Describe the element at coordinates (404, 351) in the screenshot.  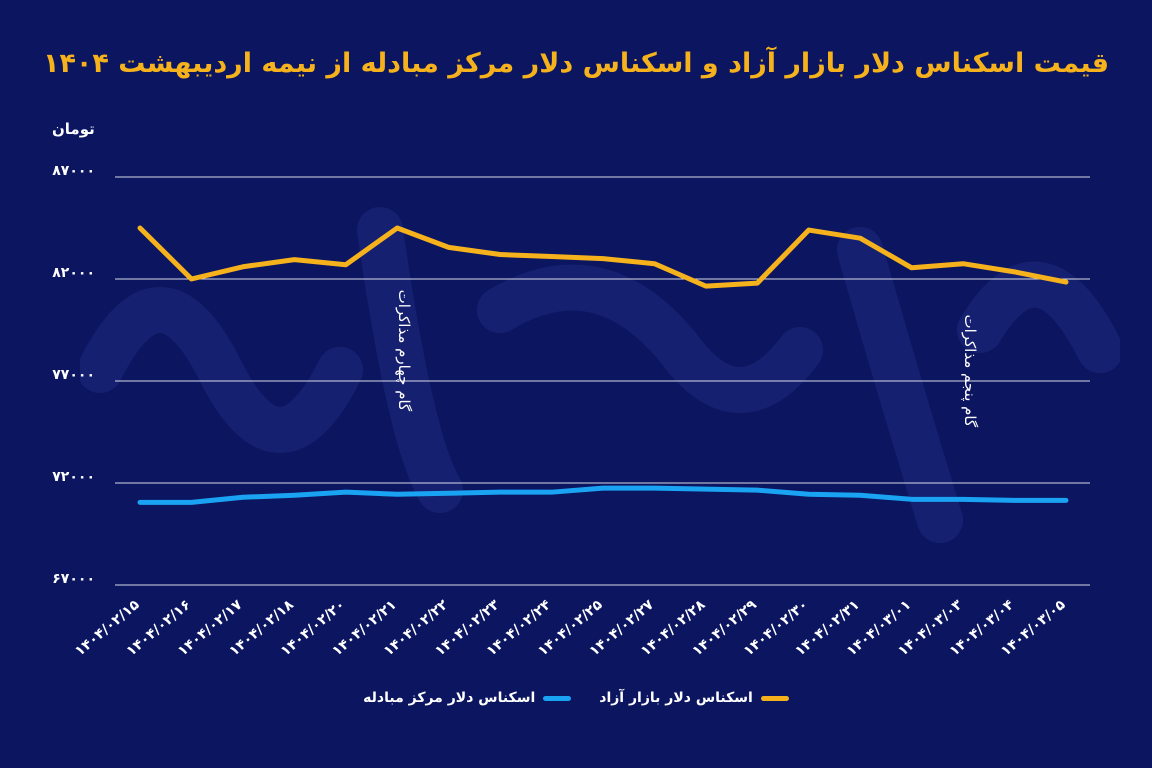
I see `annotation-label: گام چهارم مذاکرات` at that location.